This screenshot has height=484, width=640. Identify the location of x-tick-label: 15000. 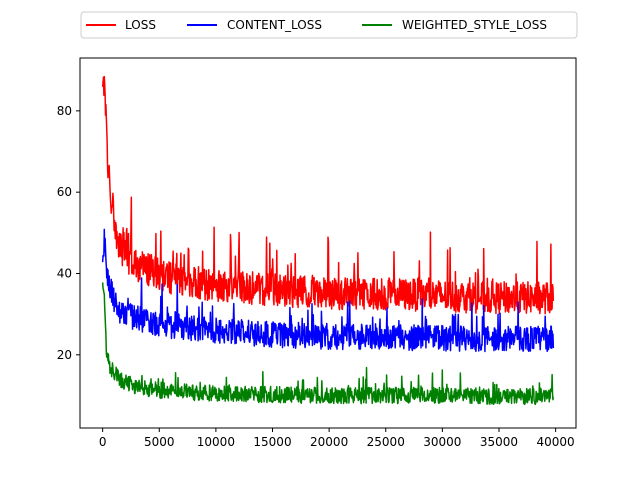
(272, 442).